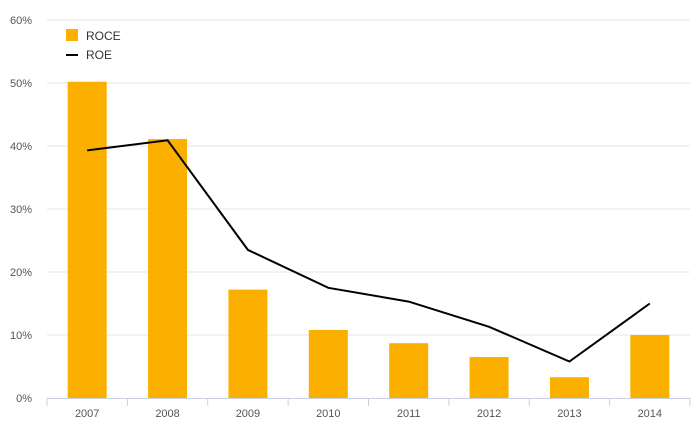 The image size is (700, 433). I want to click on x-tick-label: 2010, so click(328, 414).